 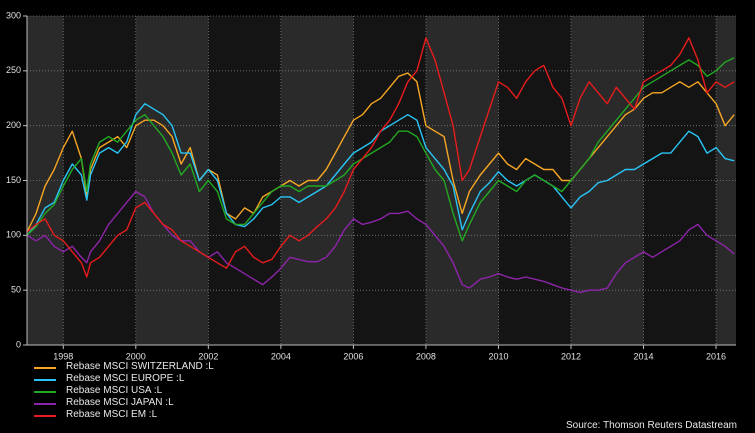 What do you see at coordinates (716, 356) in the screenshot?
I see `x-tick-label: 2016` at bounding box center [716, 356].